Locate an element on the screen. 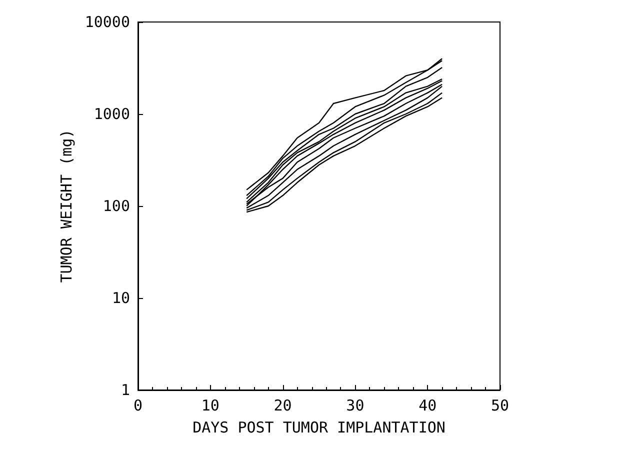 The height and width of the screenshot is (450, 633). y-tick-label: 100 is located at coordinates (116, 206).